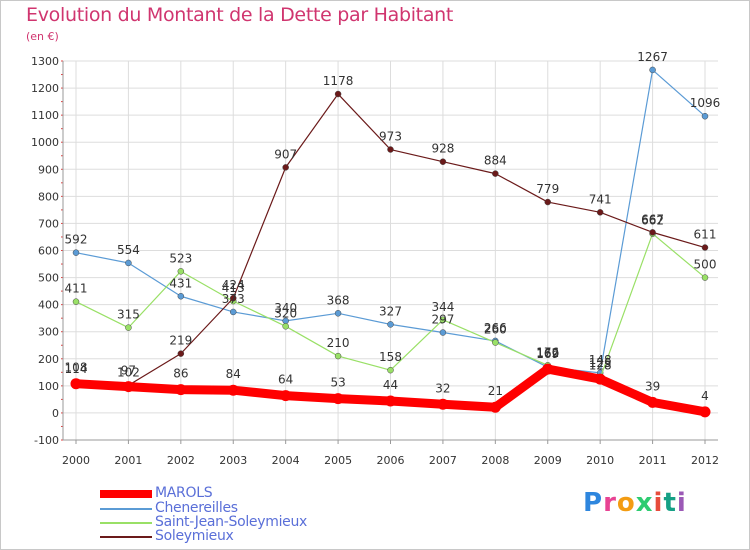 The image size is (750, 550). Describe the element at coordinates (443, 460) in the screenshot. I see `x-tick-label: 2007` at that location.